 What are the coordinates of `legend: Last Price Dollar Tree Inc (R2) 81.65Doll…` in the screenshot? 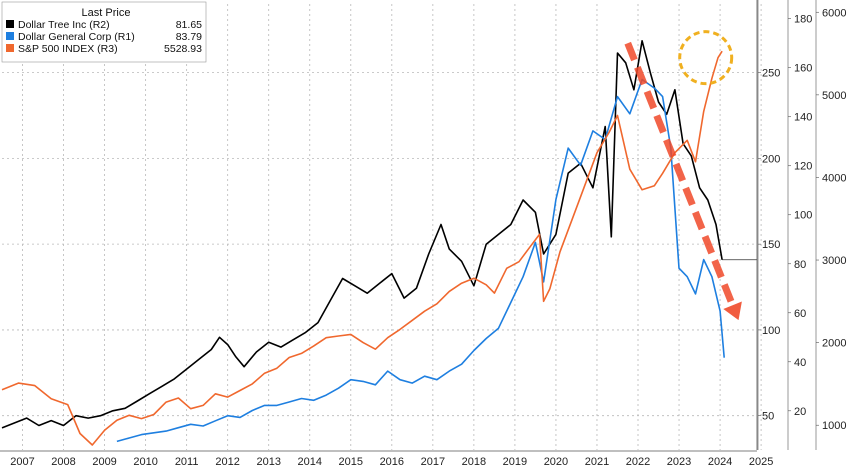 It's located at (104, 32).